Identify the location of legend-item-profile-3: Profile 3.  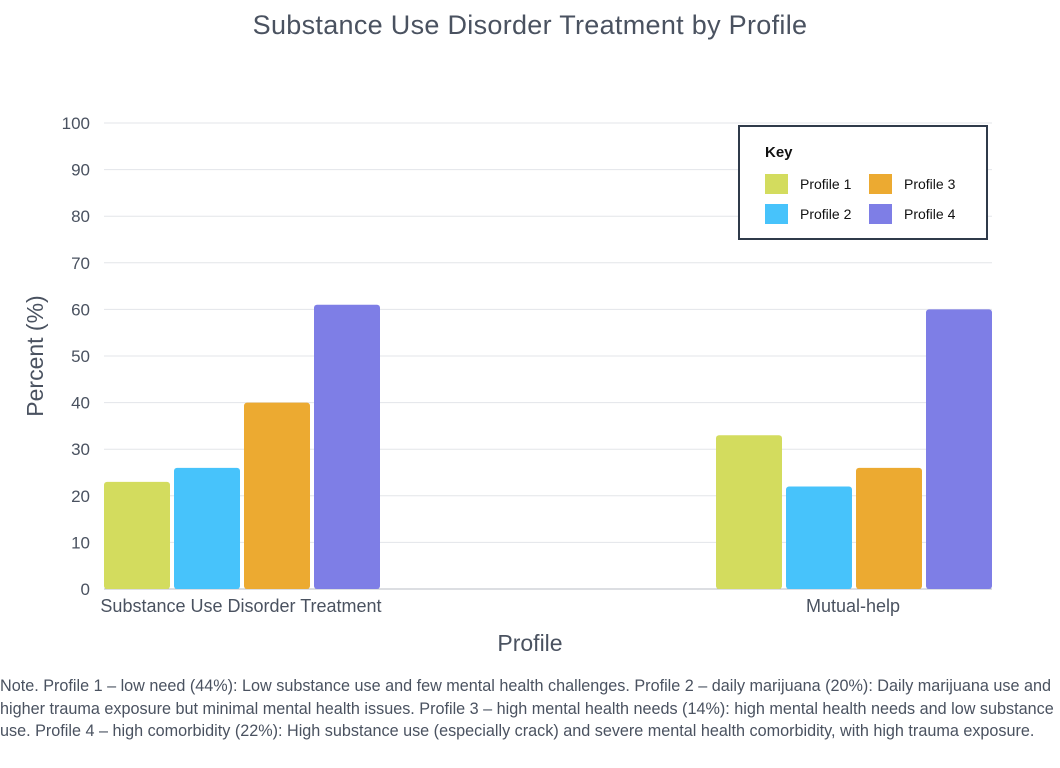
(912, 184).